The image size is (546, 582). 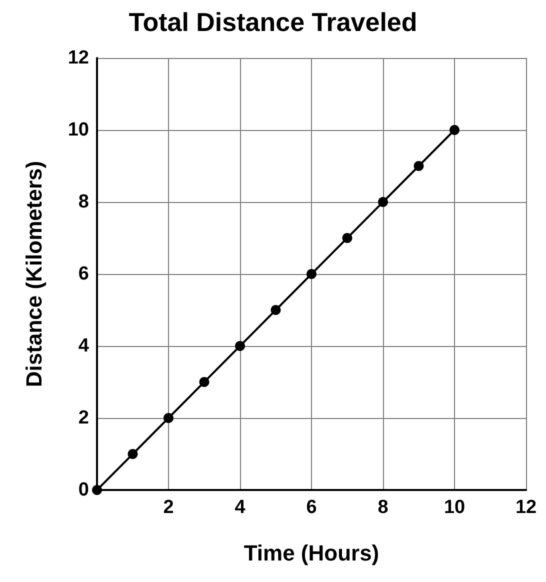 What do you see at coordinates (312, 553) in the screenshot?
I see `x-axis-title: Time (Hours)` at bounding box center [312, 553].